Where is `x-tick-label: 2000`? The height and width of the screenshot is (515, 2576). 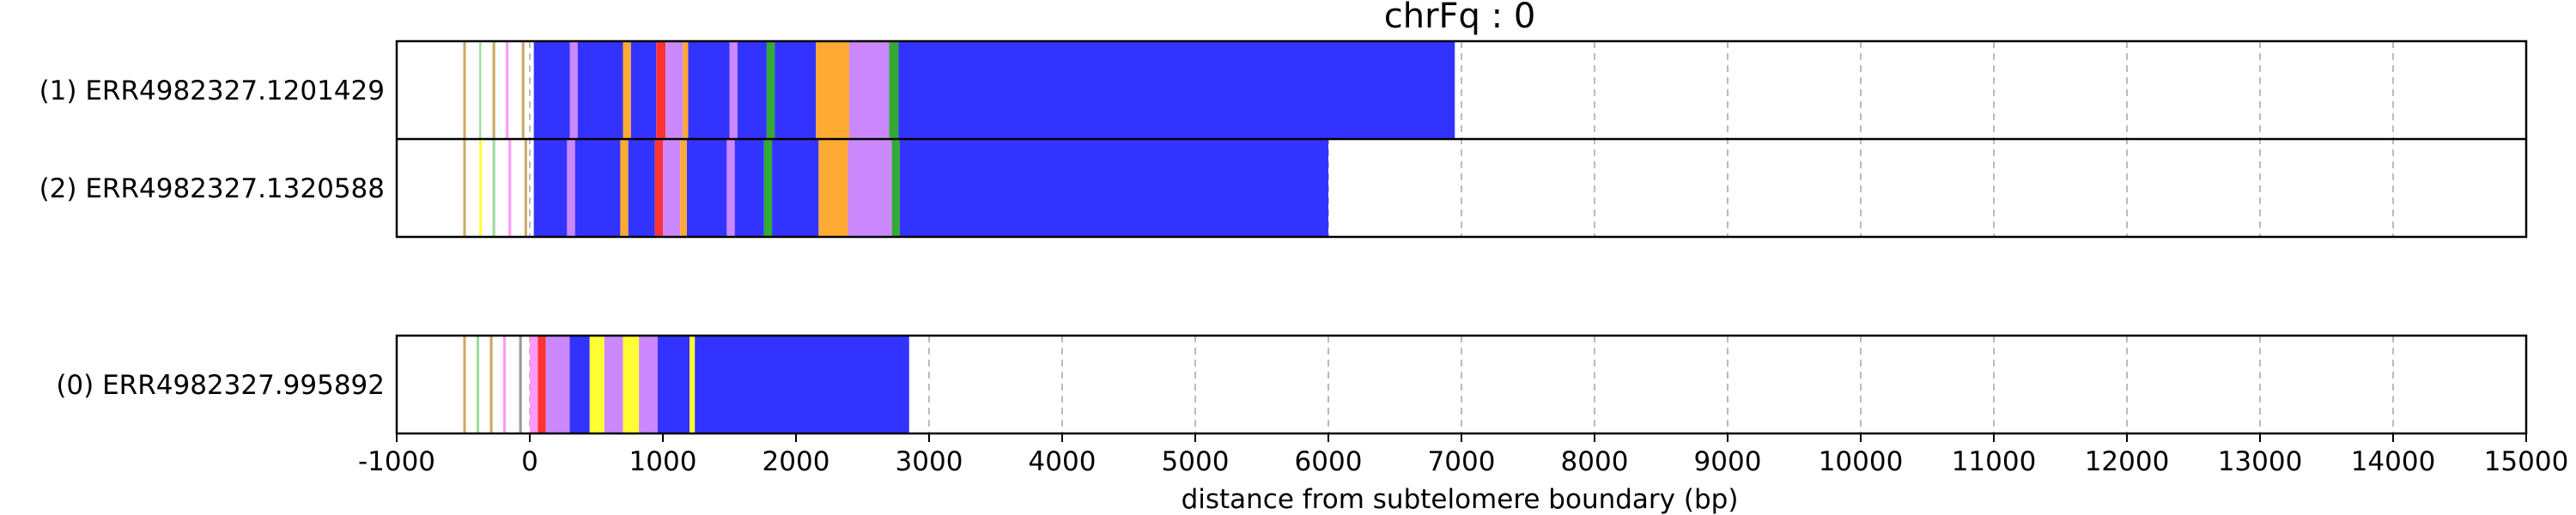
x-tick-label: 2000 is located at coordinates (796, 461).